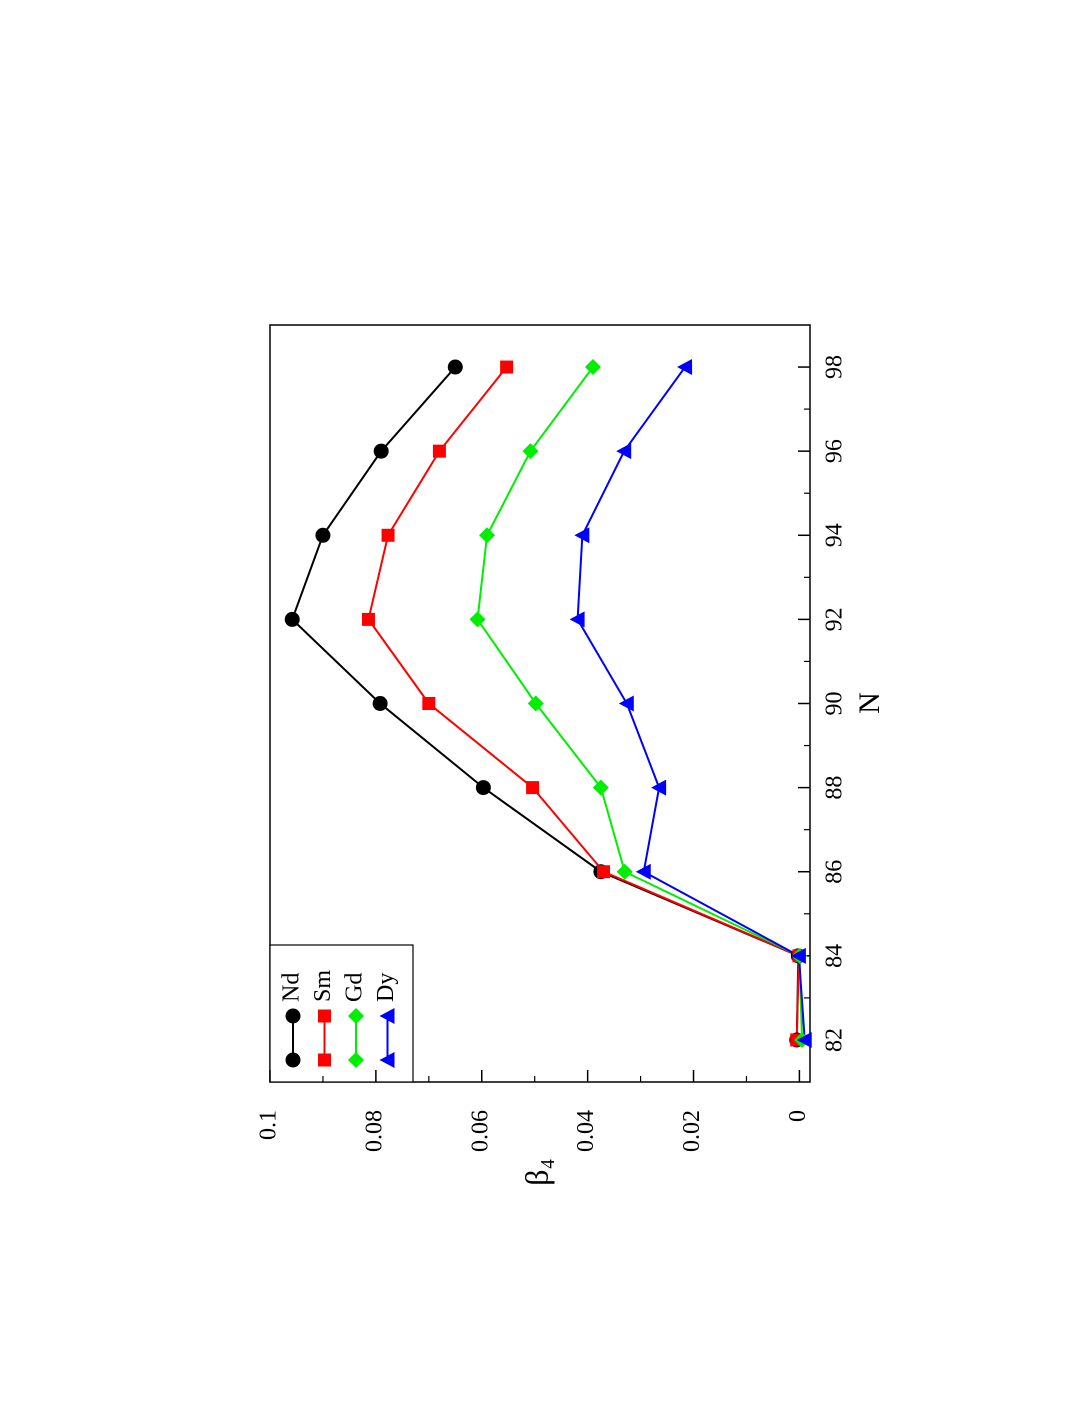 This screenshot has width=1084, height=1402. Describe the element at coordinates (374, 1131) in the screenshot. I see `y-tick-label: 0.08` at that location.